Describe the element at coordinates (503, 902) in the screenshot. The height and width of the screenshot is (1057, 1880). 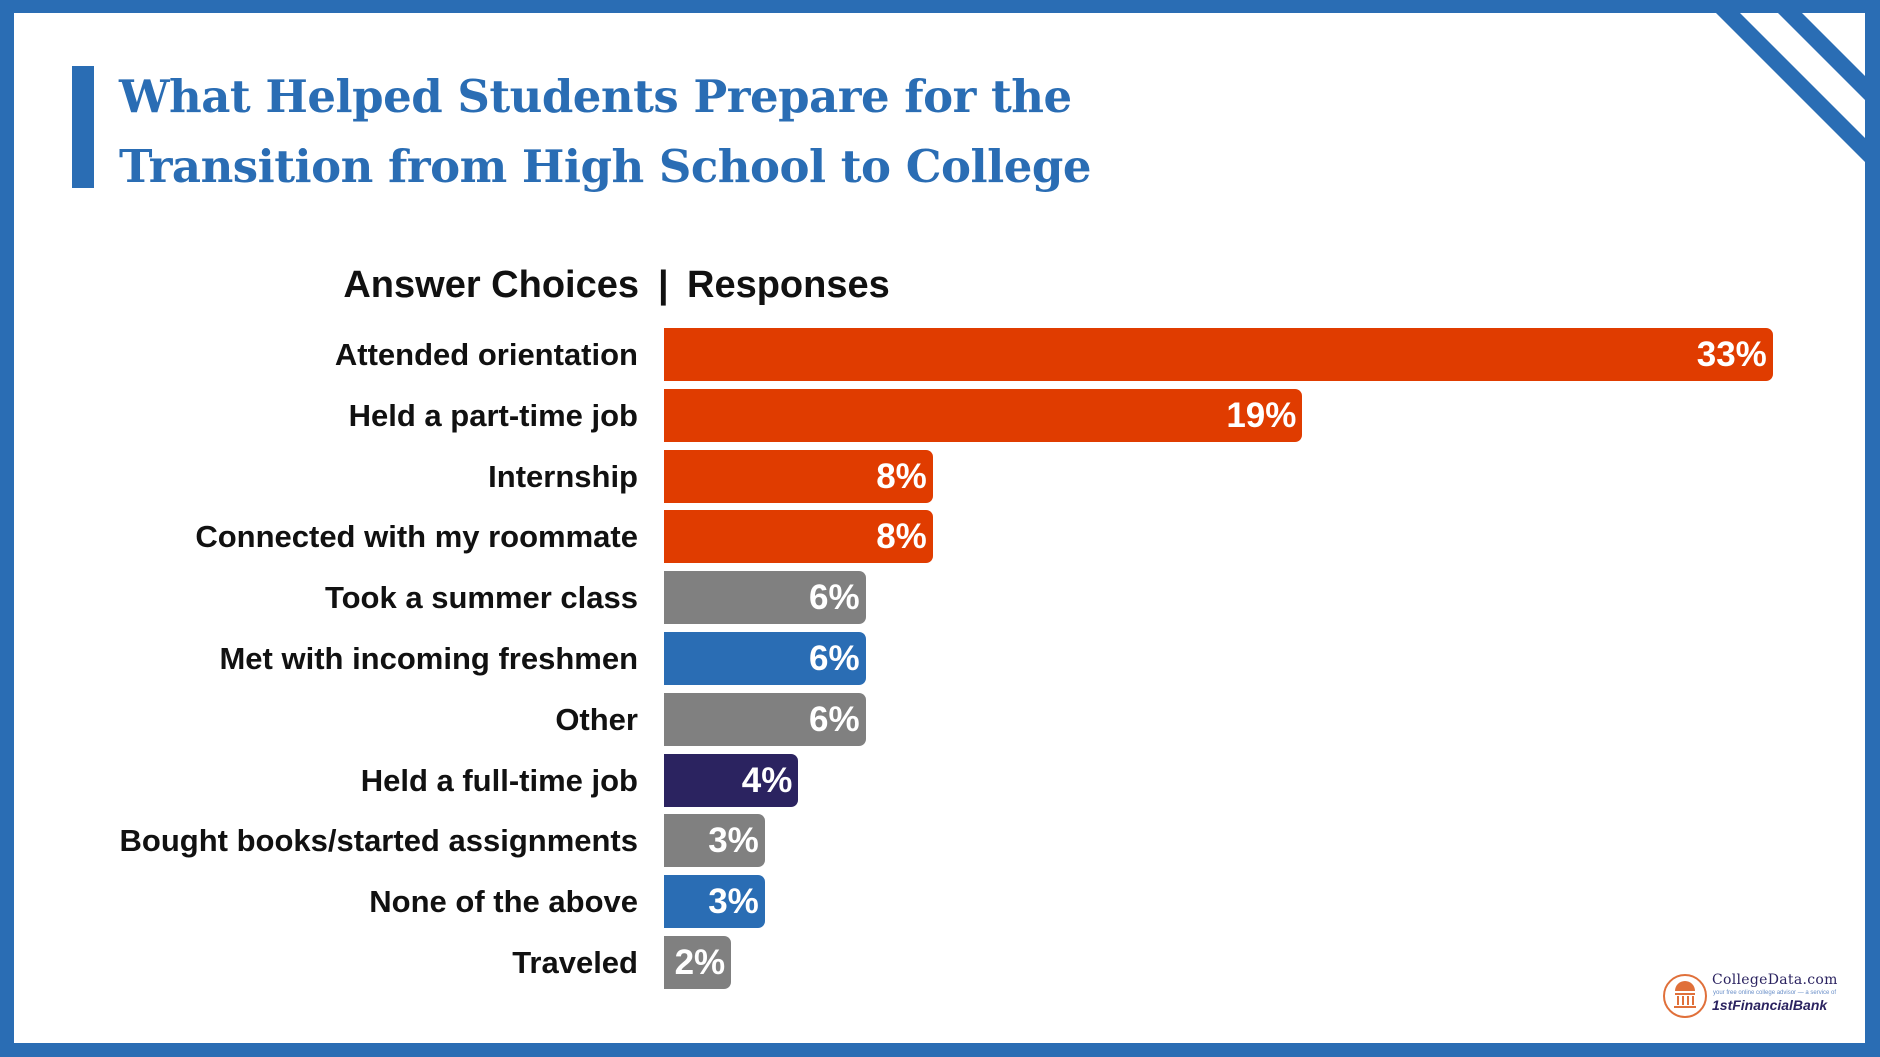
I see `category-label: None of the above` at that location.